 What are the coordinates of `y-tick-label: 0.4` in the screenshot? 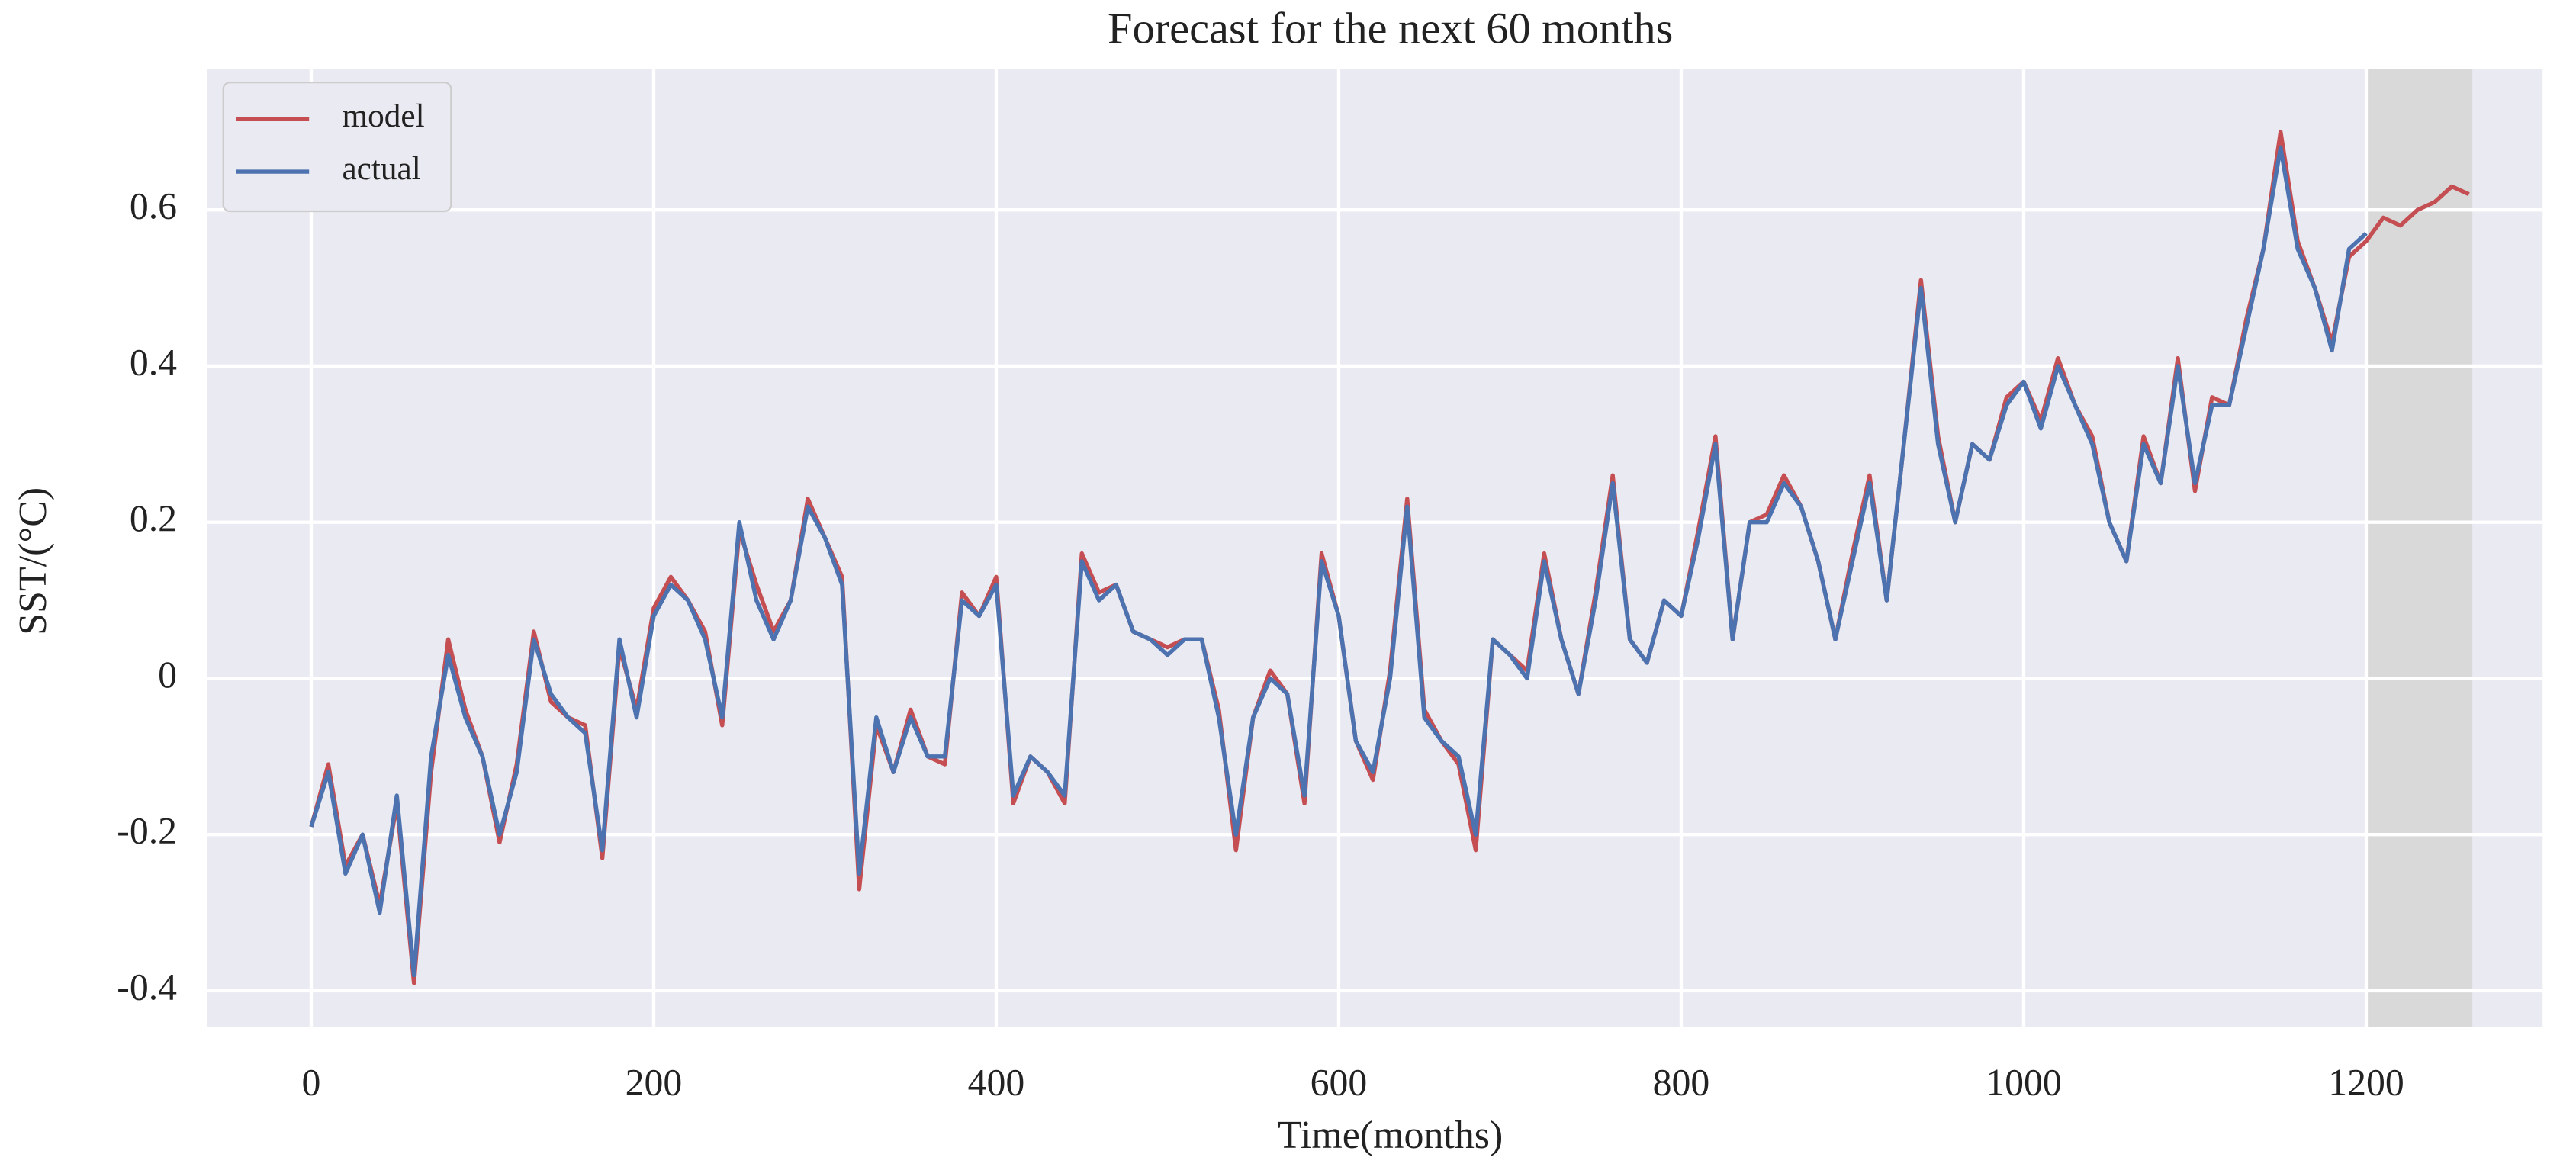 It's located at (153, 362).